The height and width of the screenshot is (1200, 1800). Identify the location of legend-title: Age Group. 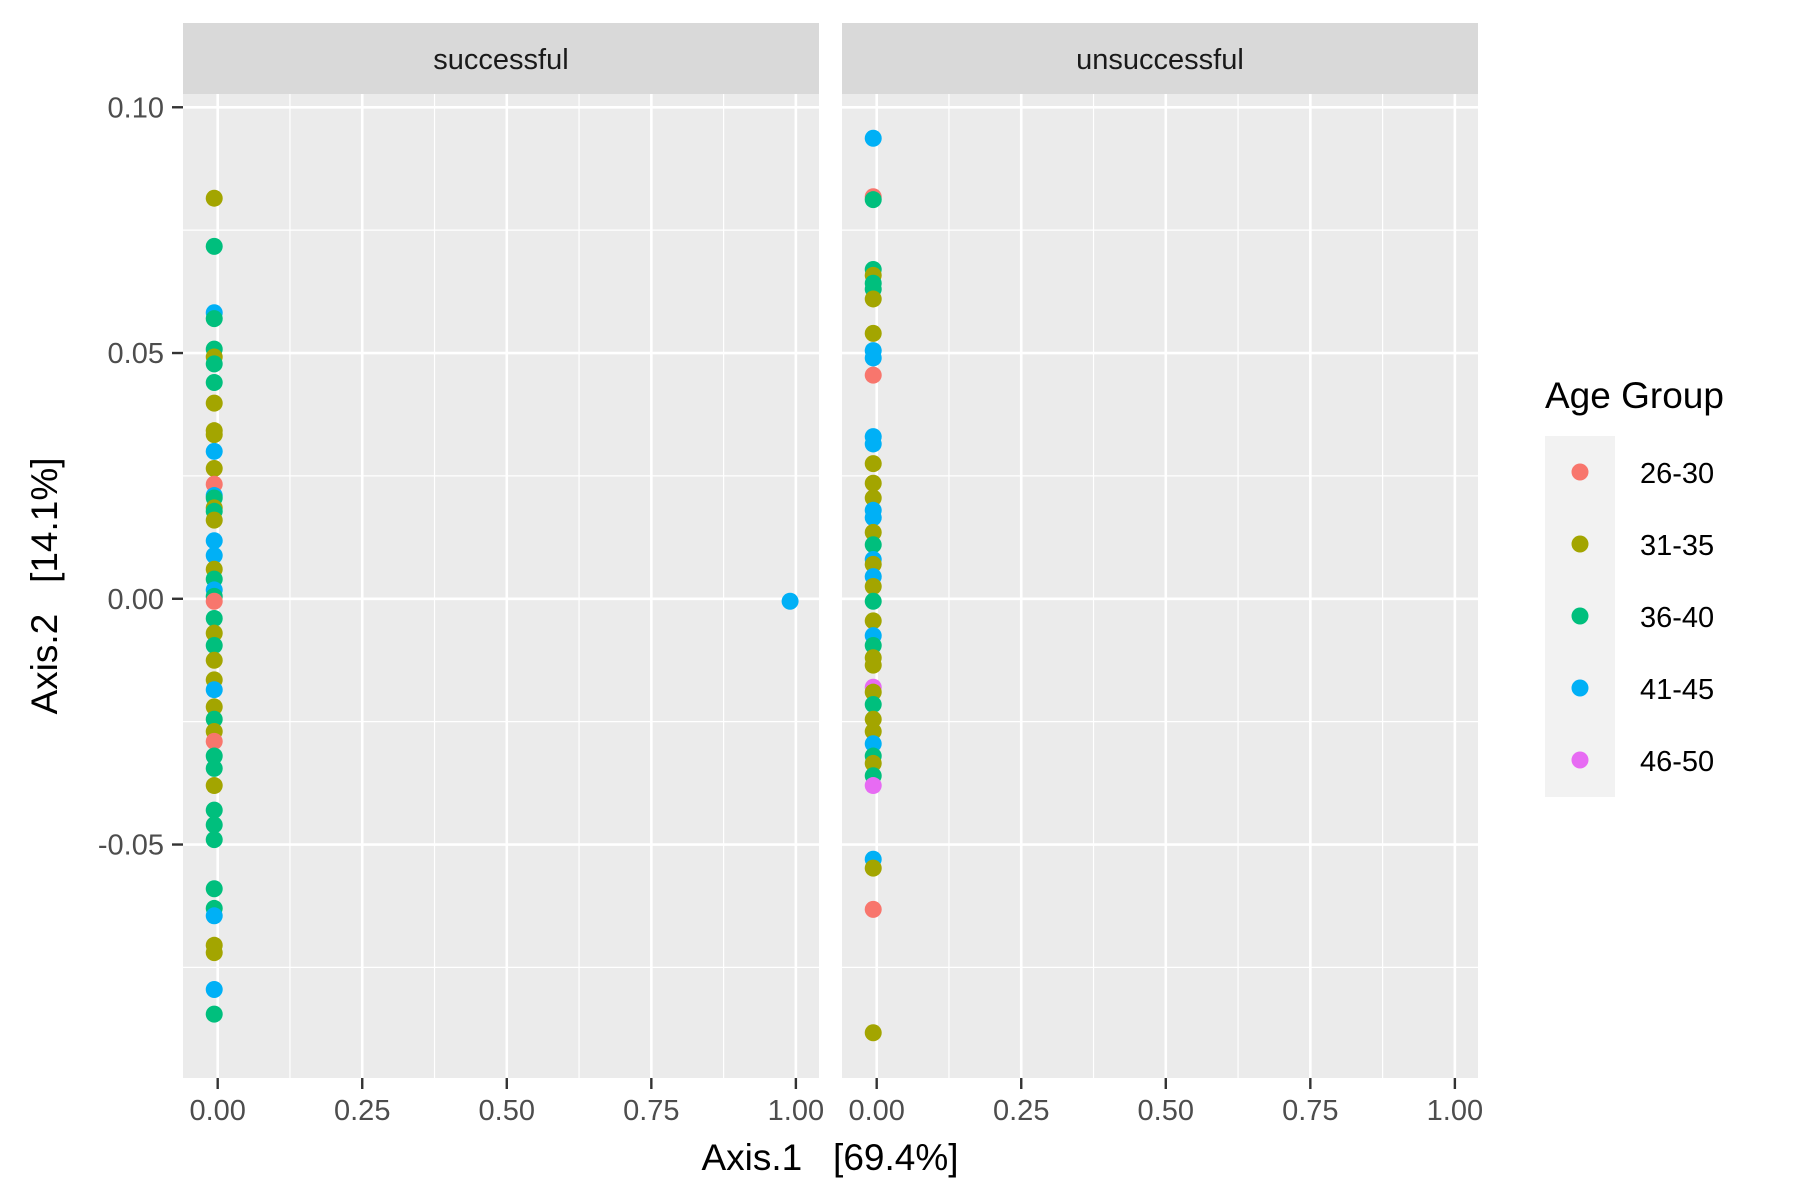
(1634, 395).